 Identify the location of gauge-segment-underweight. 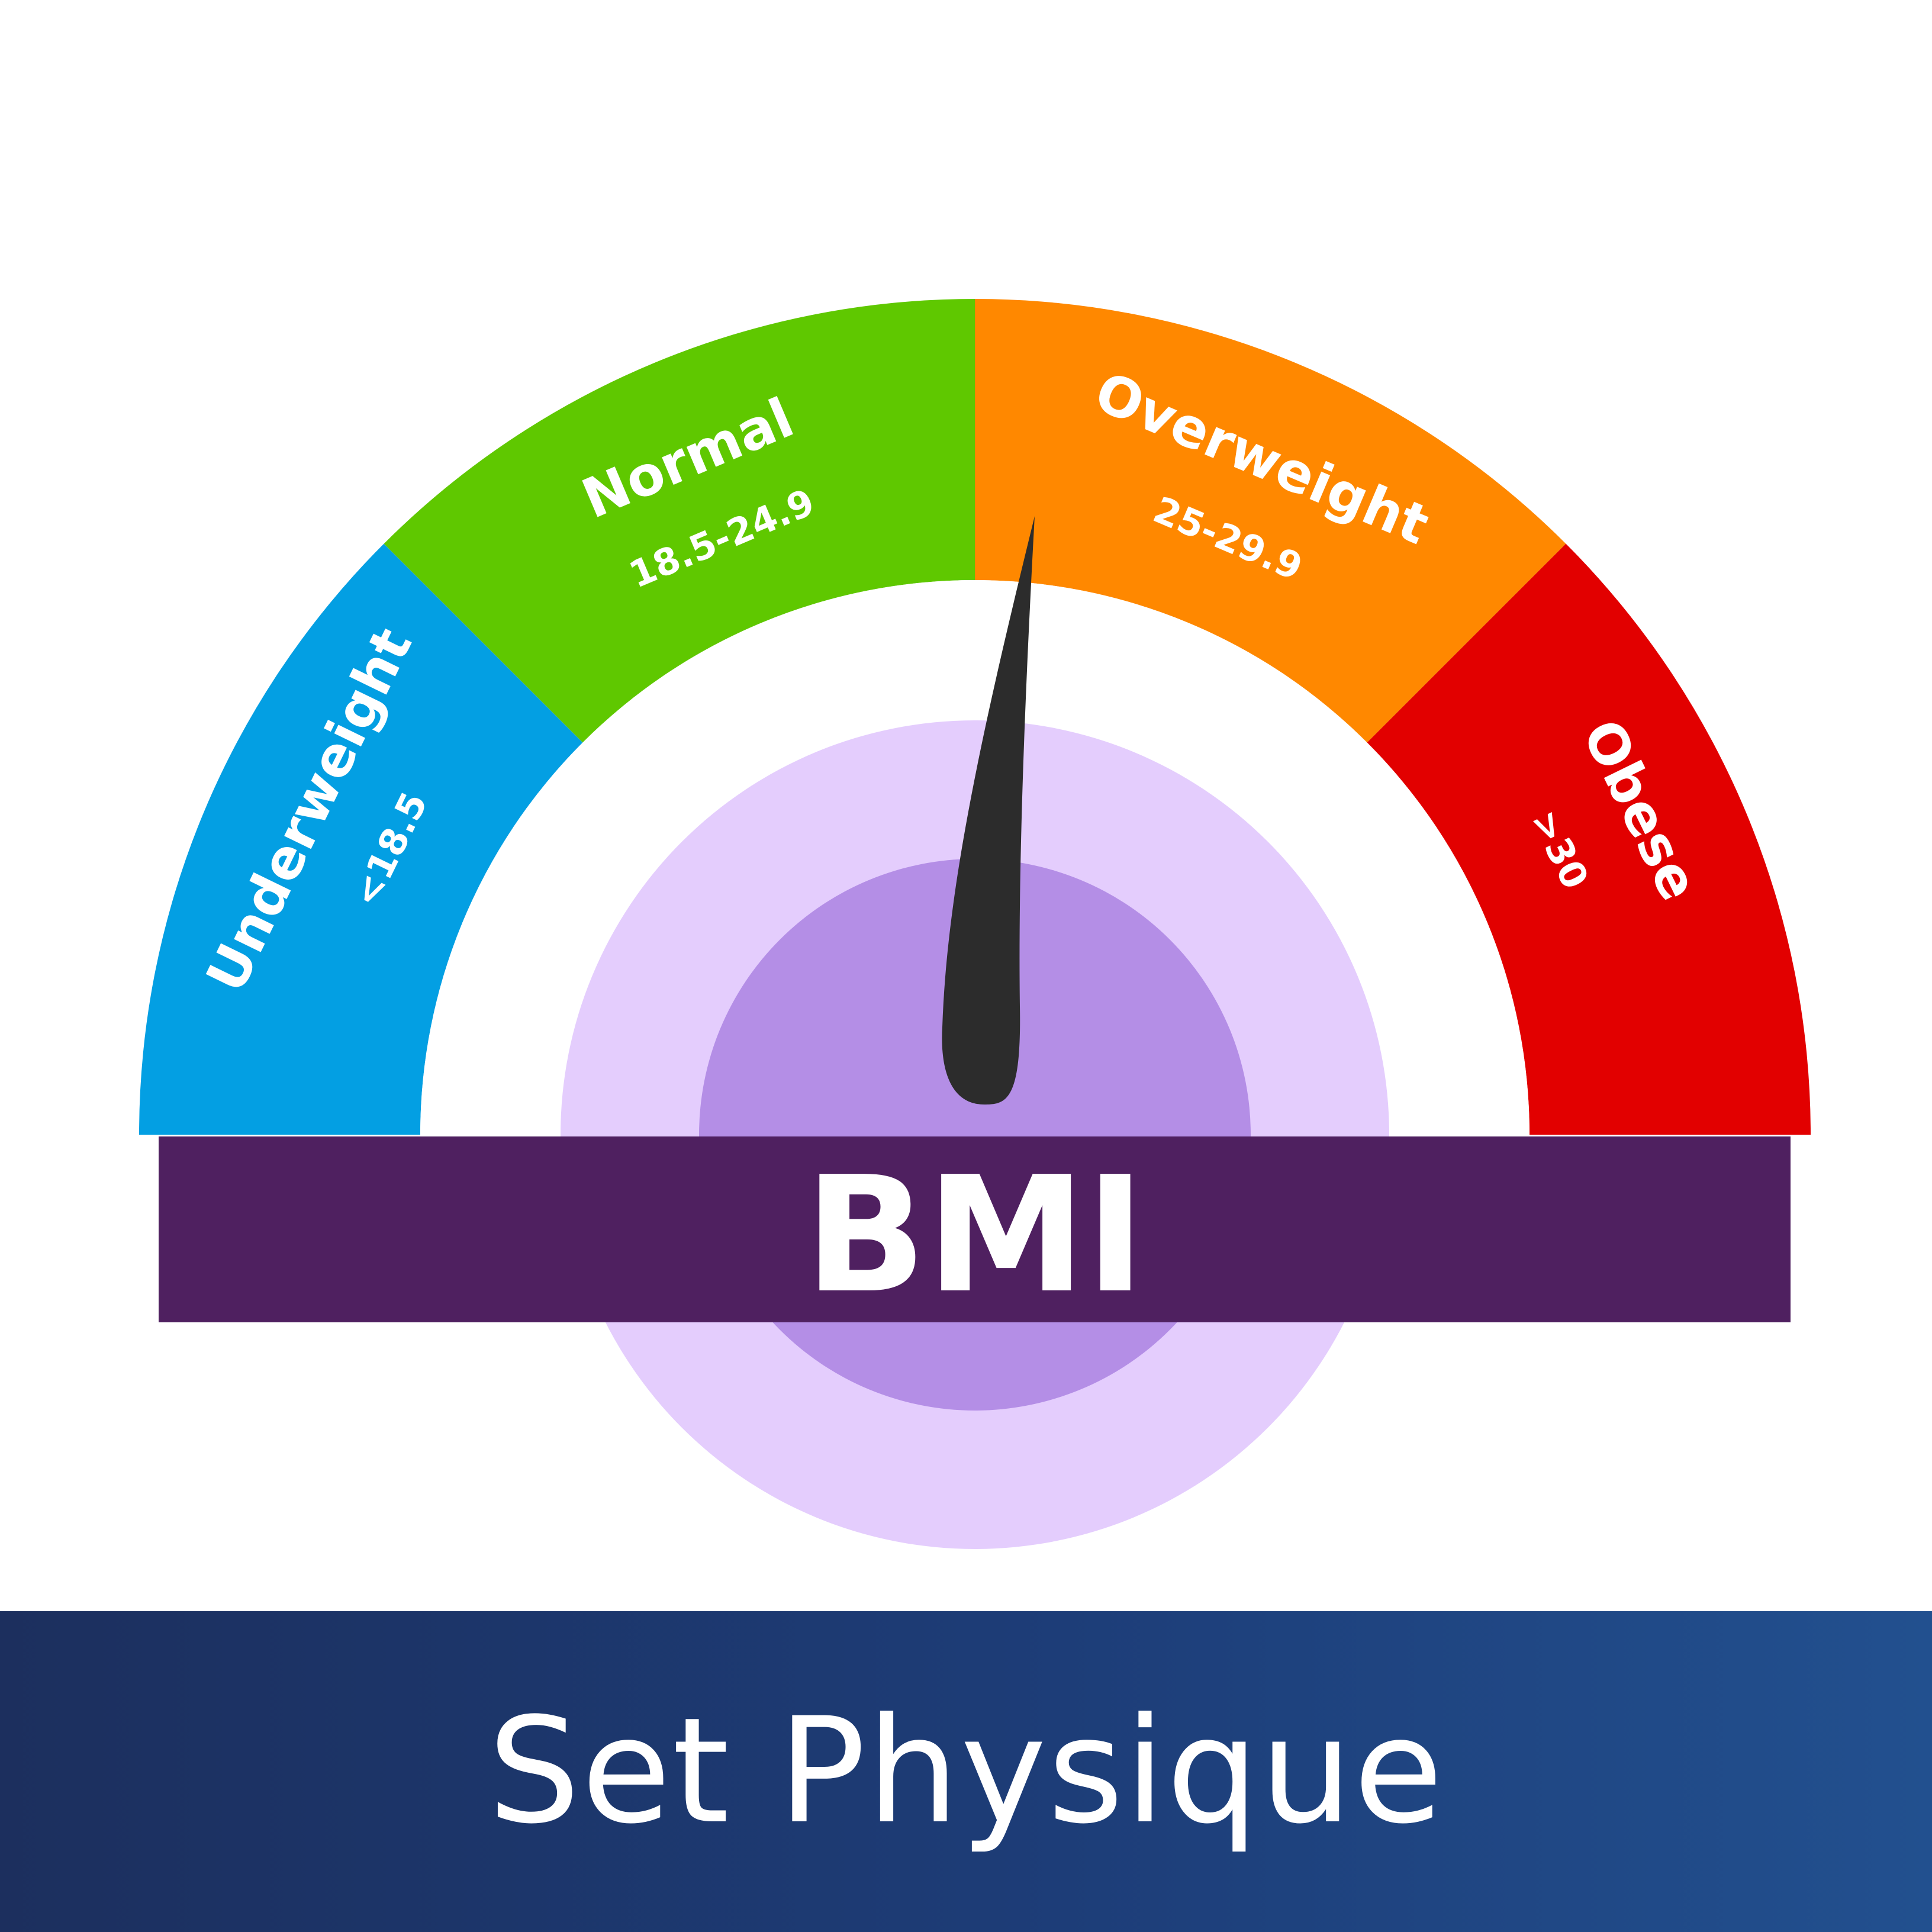
(361, 839).